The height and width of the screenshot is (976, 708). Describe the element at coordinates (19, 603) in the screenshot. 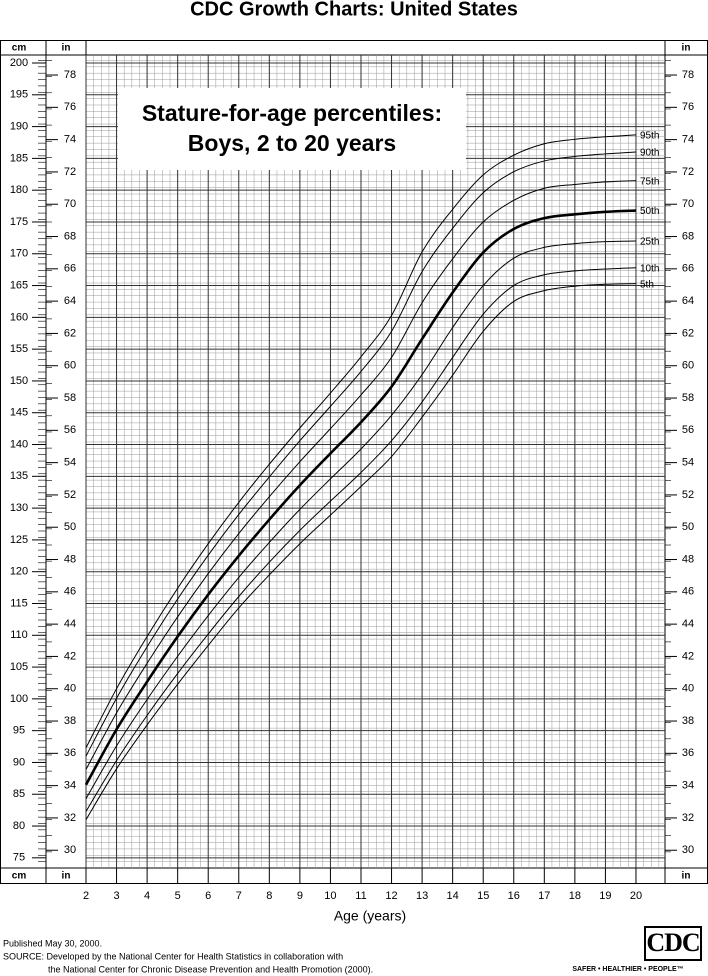

I see `y-tick-label: 115` at that location.